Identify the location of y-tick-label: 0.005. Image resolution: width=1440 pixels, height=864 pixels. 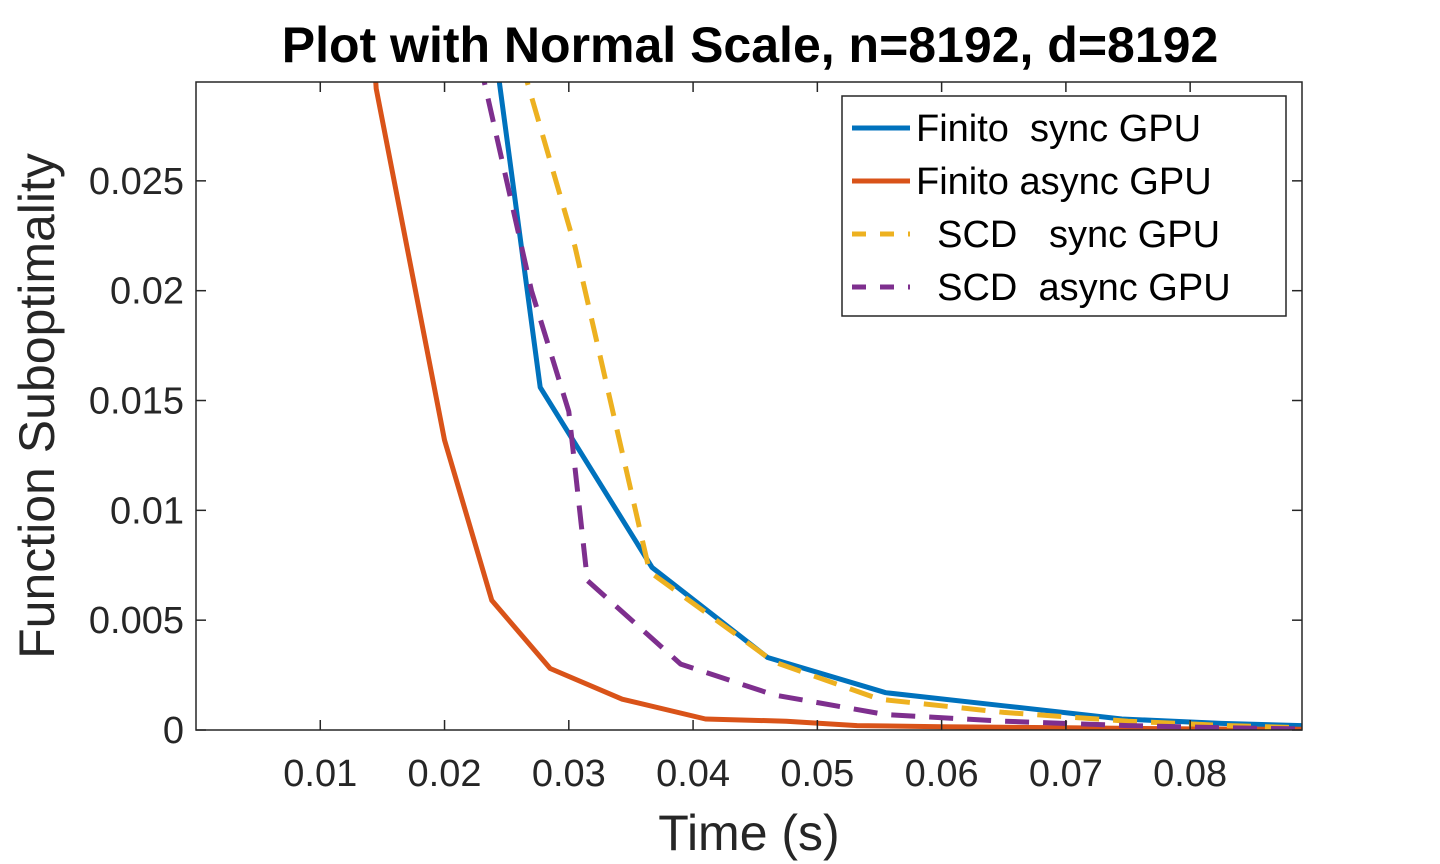
(136, 621).